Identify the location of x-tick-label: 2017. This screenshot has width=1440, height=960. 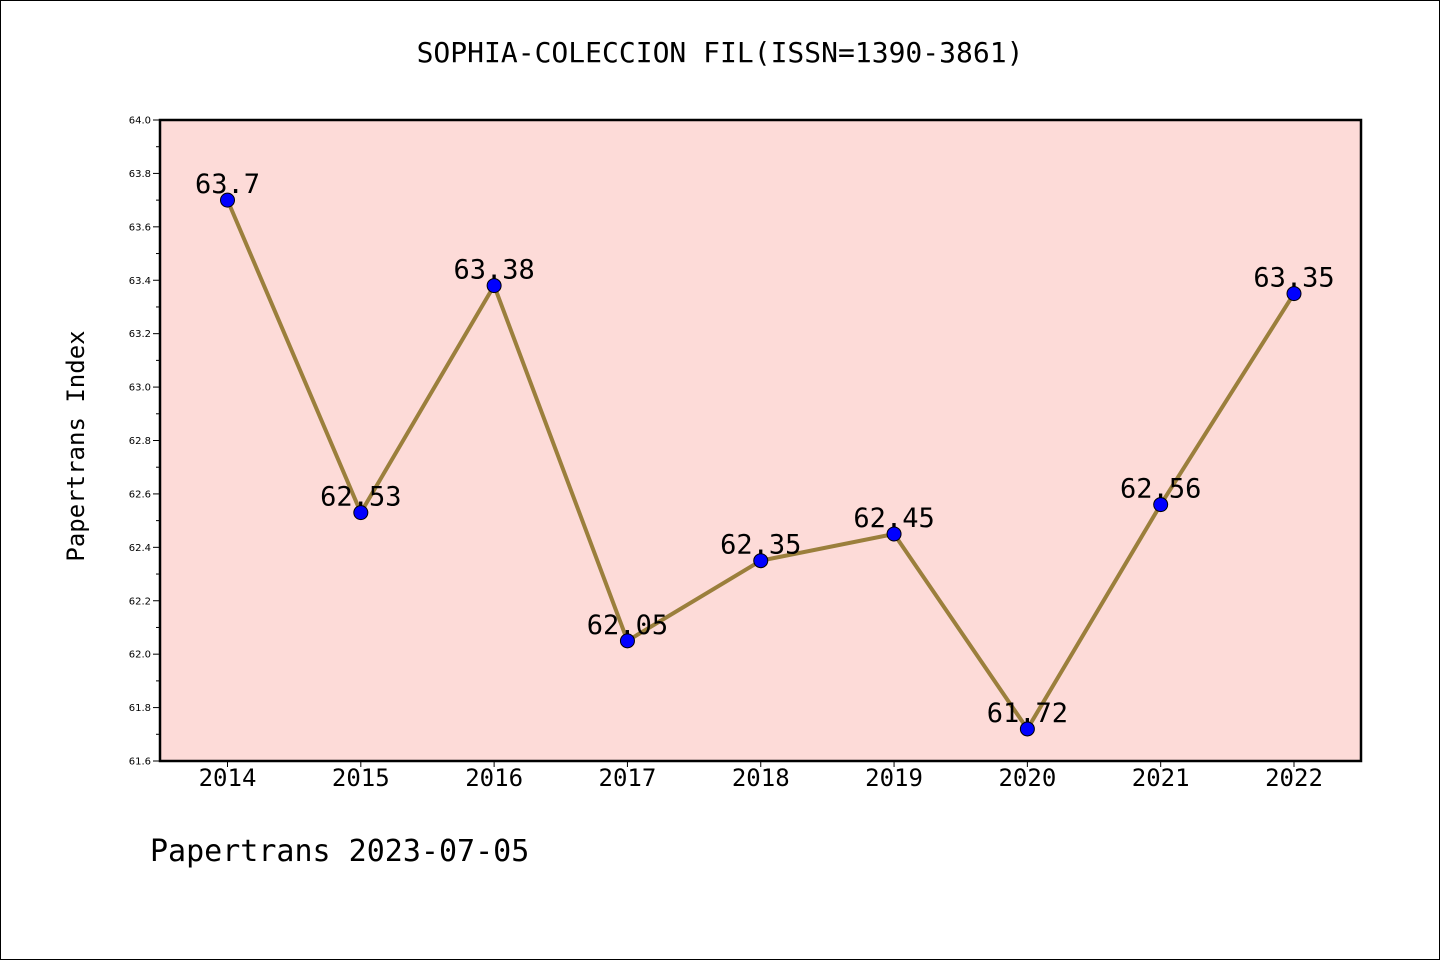
(628, 778).